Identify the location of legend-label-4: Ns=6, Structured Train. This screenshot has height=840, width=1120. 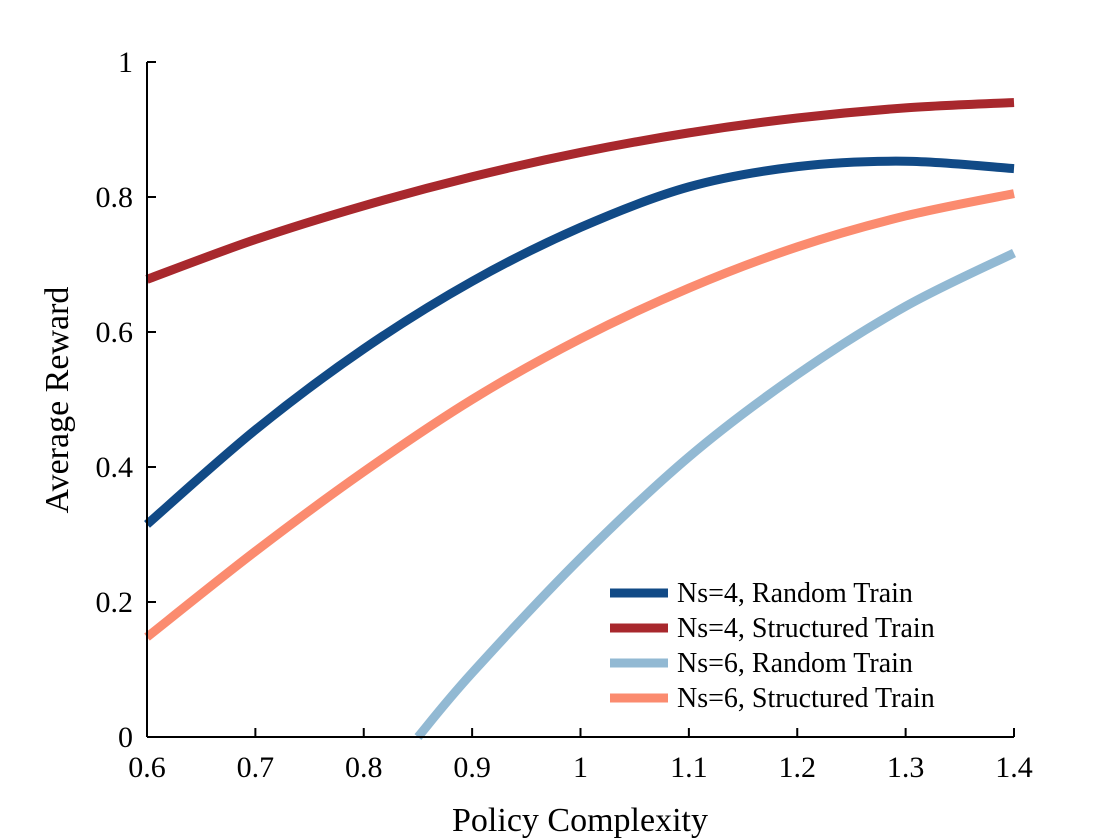
(806, 698).